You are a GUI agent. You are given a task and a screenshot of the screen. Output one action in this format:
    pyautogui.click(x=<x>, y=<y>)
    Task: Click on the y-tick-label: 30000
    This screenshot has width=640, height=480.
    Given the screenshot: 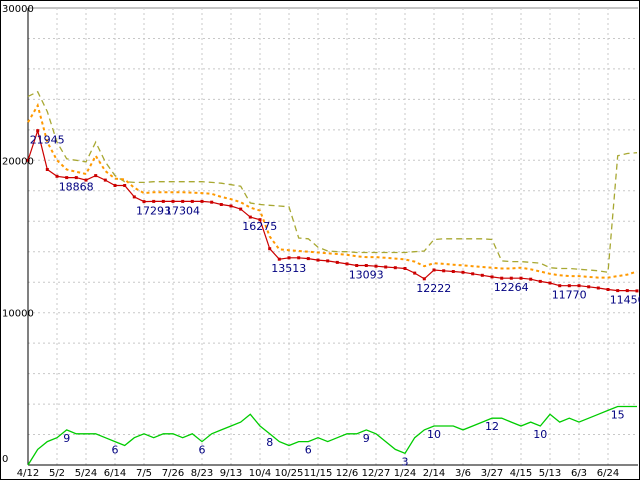 What is the action you would take?
    pyautogui.click(x=18, y=9)
    